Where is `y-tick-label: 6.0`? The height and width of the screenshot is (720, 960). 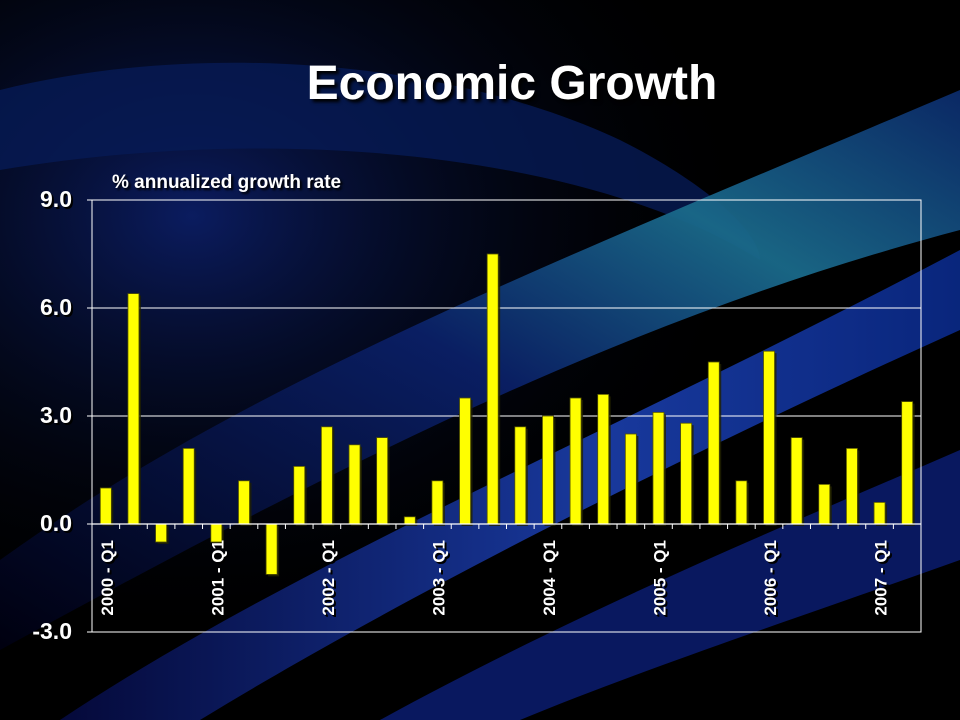
y-tick-label: 6.0 is located at coordinates (56, 307).